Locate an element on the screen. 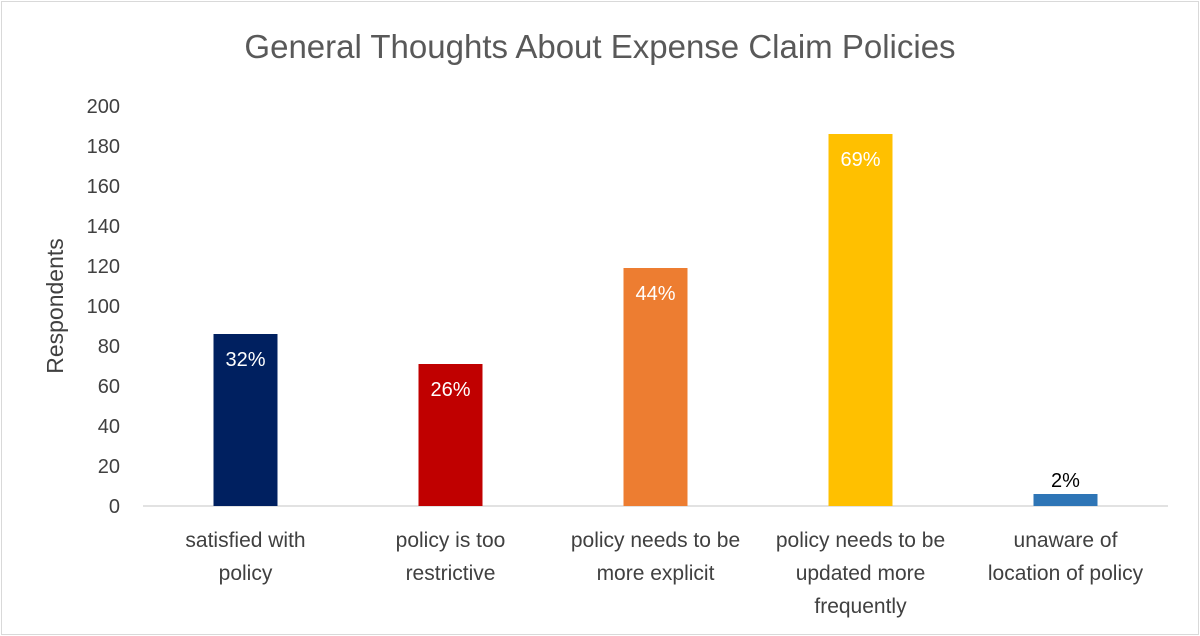 This screenshot has width=1200, height=636. category-label: policy is located at coordinates (246, 573).